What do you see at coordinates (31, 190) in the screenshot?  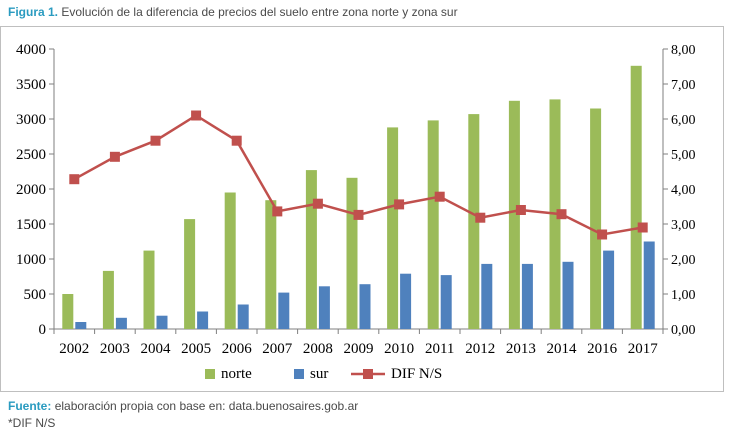 I see `y-left-tick-label: 2000` at bounding box center [31, 190].